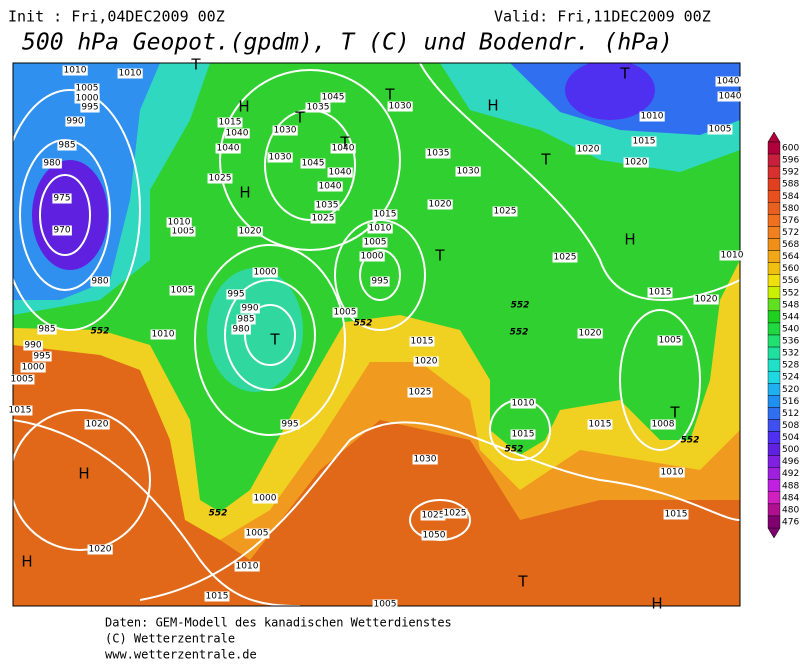 This screenshot has width=812, height=671. Describe the element at coordinates (790, 426) in the screenshot. I see `scale-label: 508` at that location.